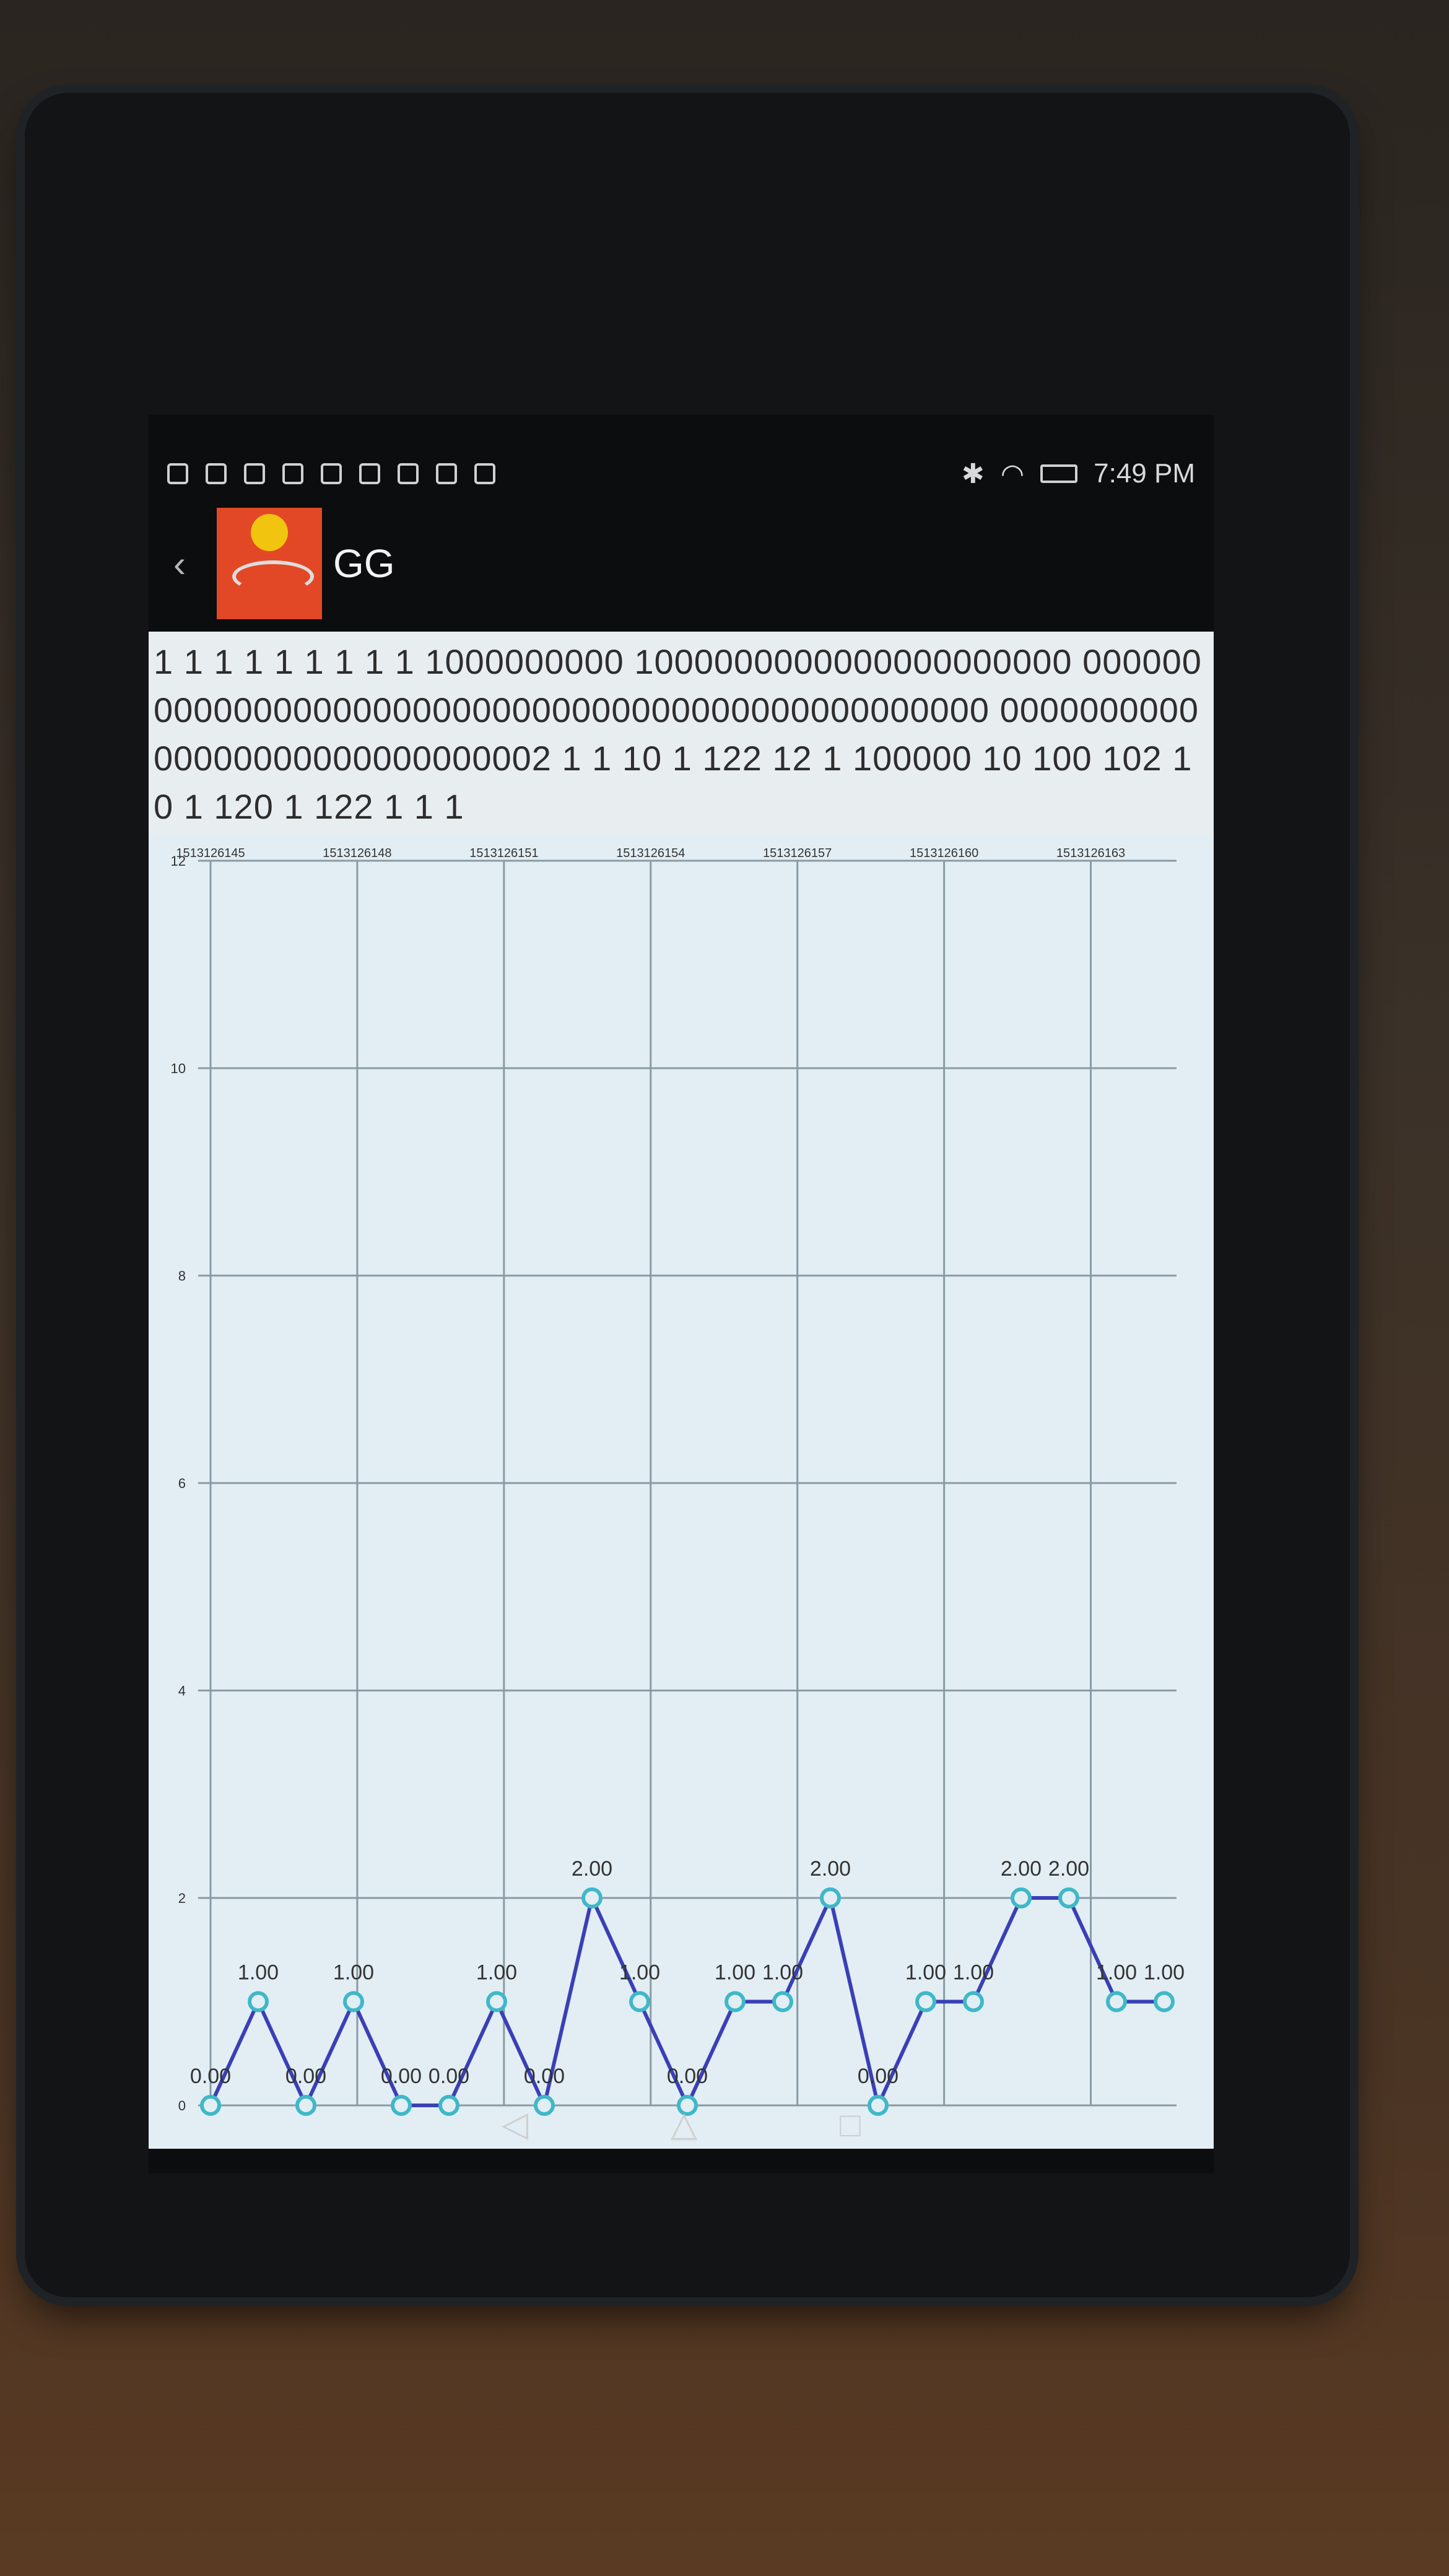 The width and height of the screenshot is (1449, 2576). What do you see at coordinates (1012, 473) in the screenshot?
I see `wifi-icon: ◠` at bounding box center [1012, 473].